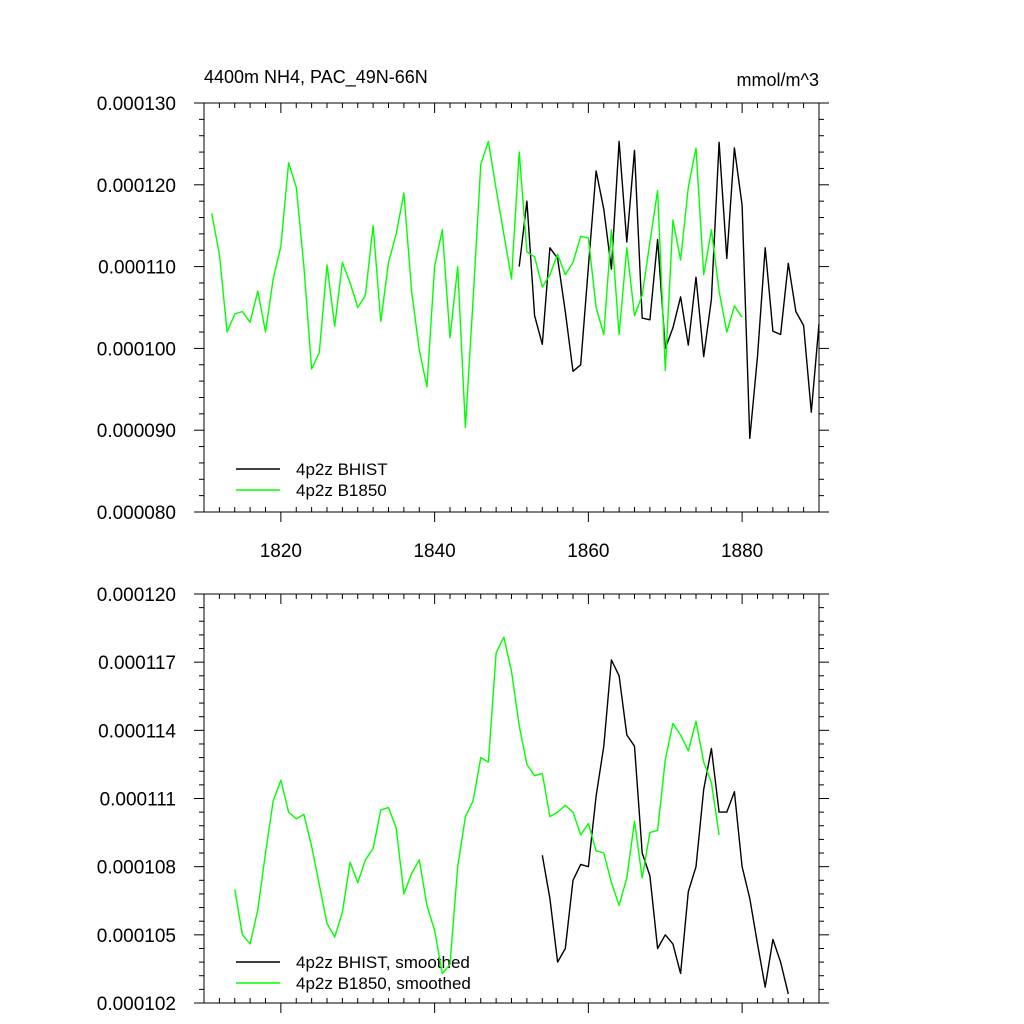  What do you see at coordinates (778, 80) in the screenshot?
I see `units-label: mmol/m^3` at bounding box center [778, 80].